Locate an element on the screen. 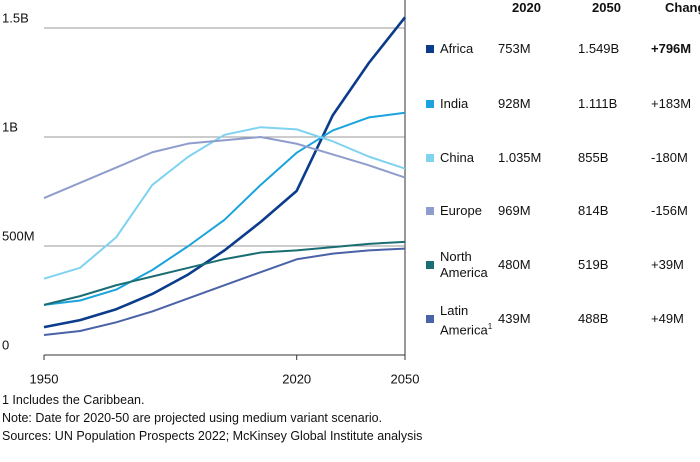 The width and height of the screenshot is (700, 462). legend-name: China is located at coordinates (457, 157).